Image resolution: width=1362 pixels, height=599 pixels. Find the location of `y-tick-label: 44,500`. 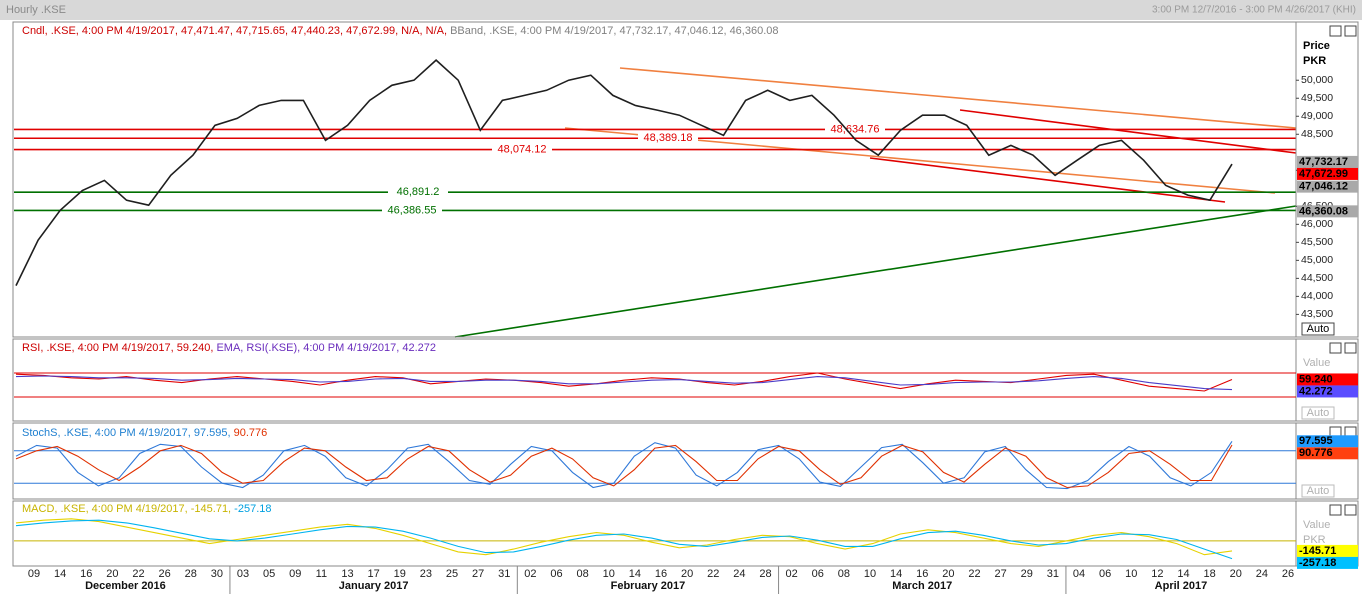

y-tick-label: 44,500 is located at coordinates (1317, 278).